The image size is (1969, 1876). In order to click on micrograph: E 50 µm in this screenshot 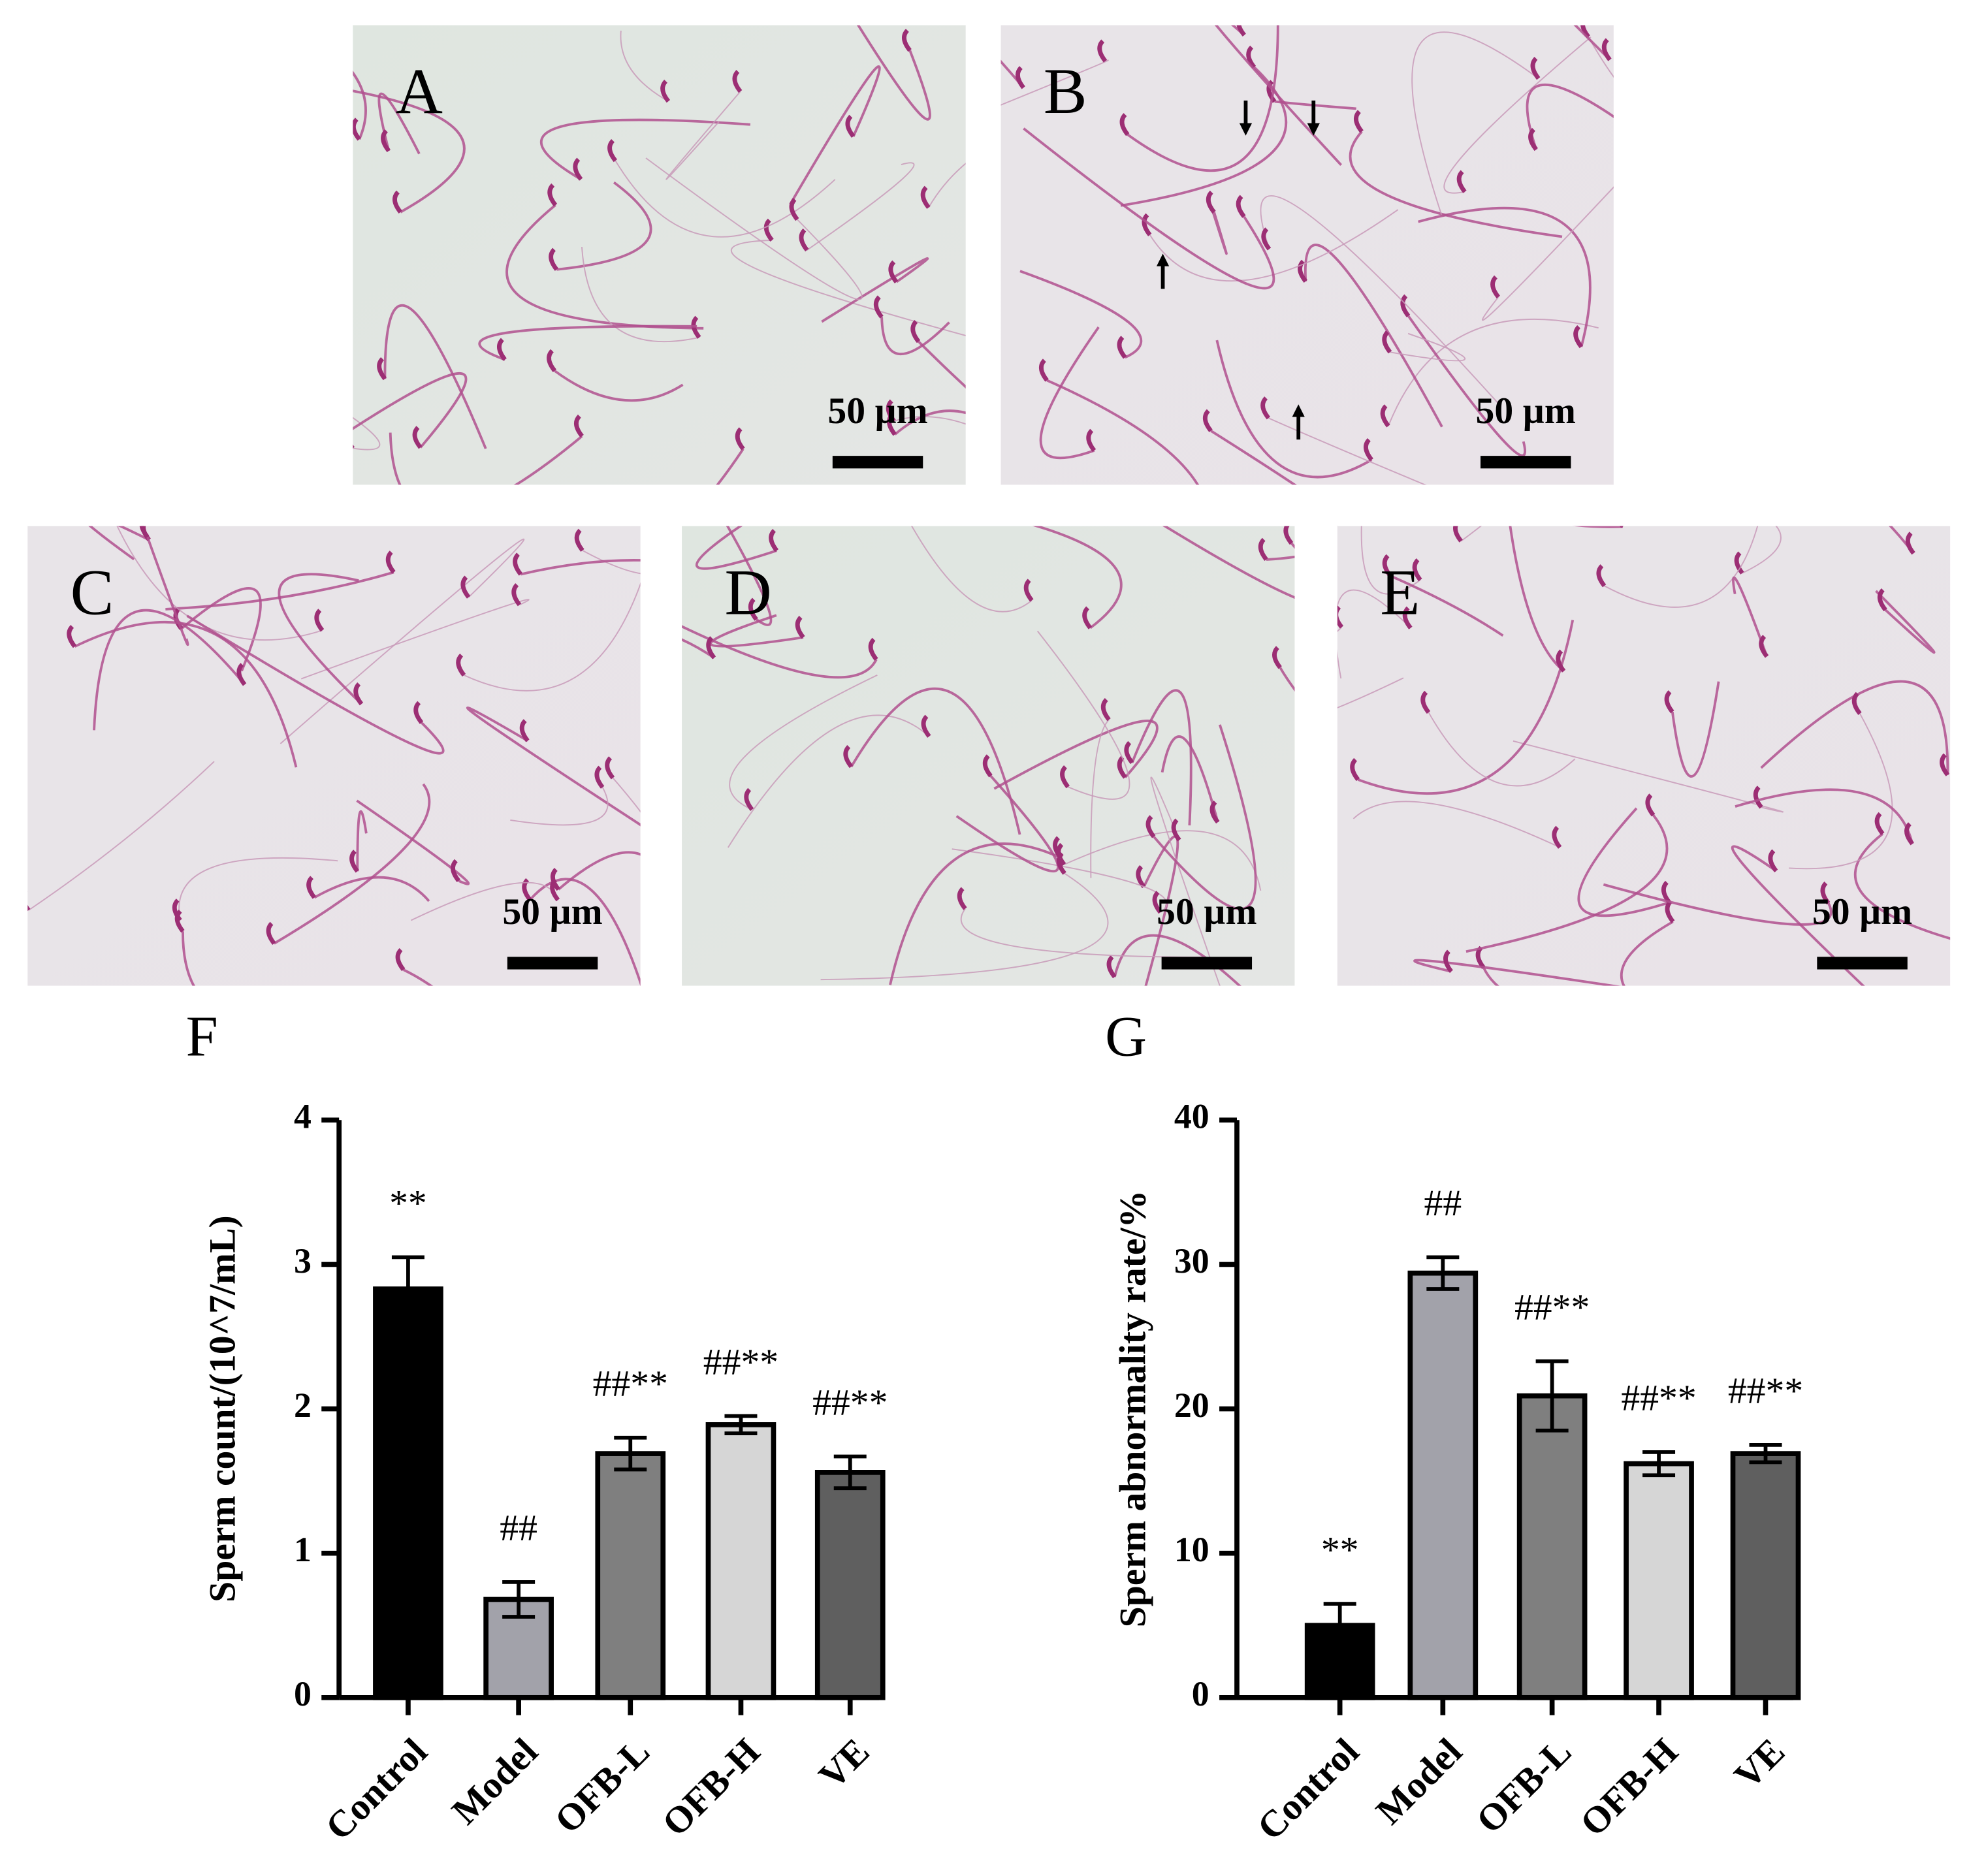, I will do `click(1644, 756)`.